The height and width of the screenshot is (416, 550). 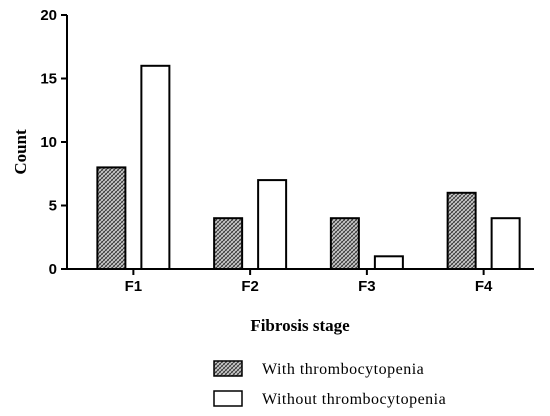 What do you see at coordinates (344, 243) in the screenshot?
I see `bar-with-f3` at bounding box center [344, 243].